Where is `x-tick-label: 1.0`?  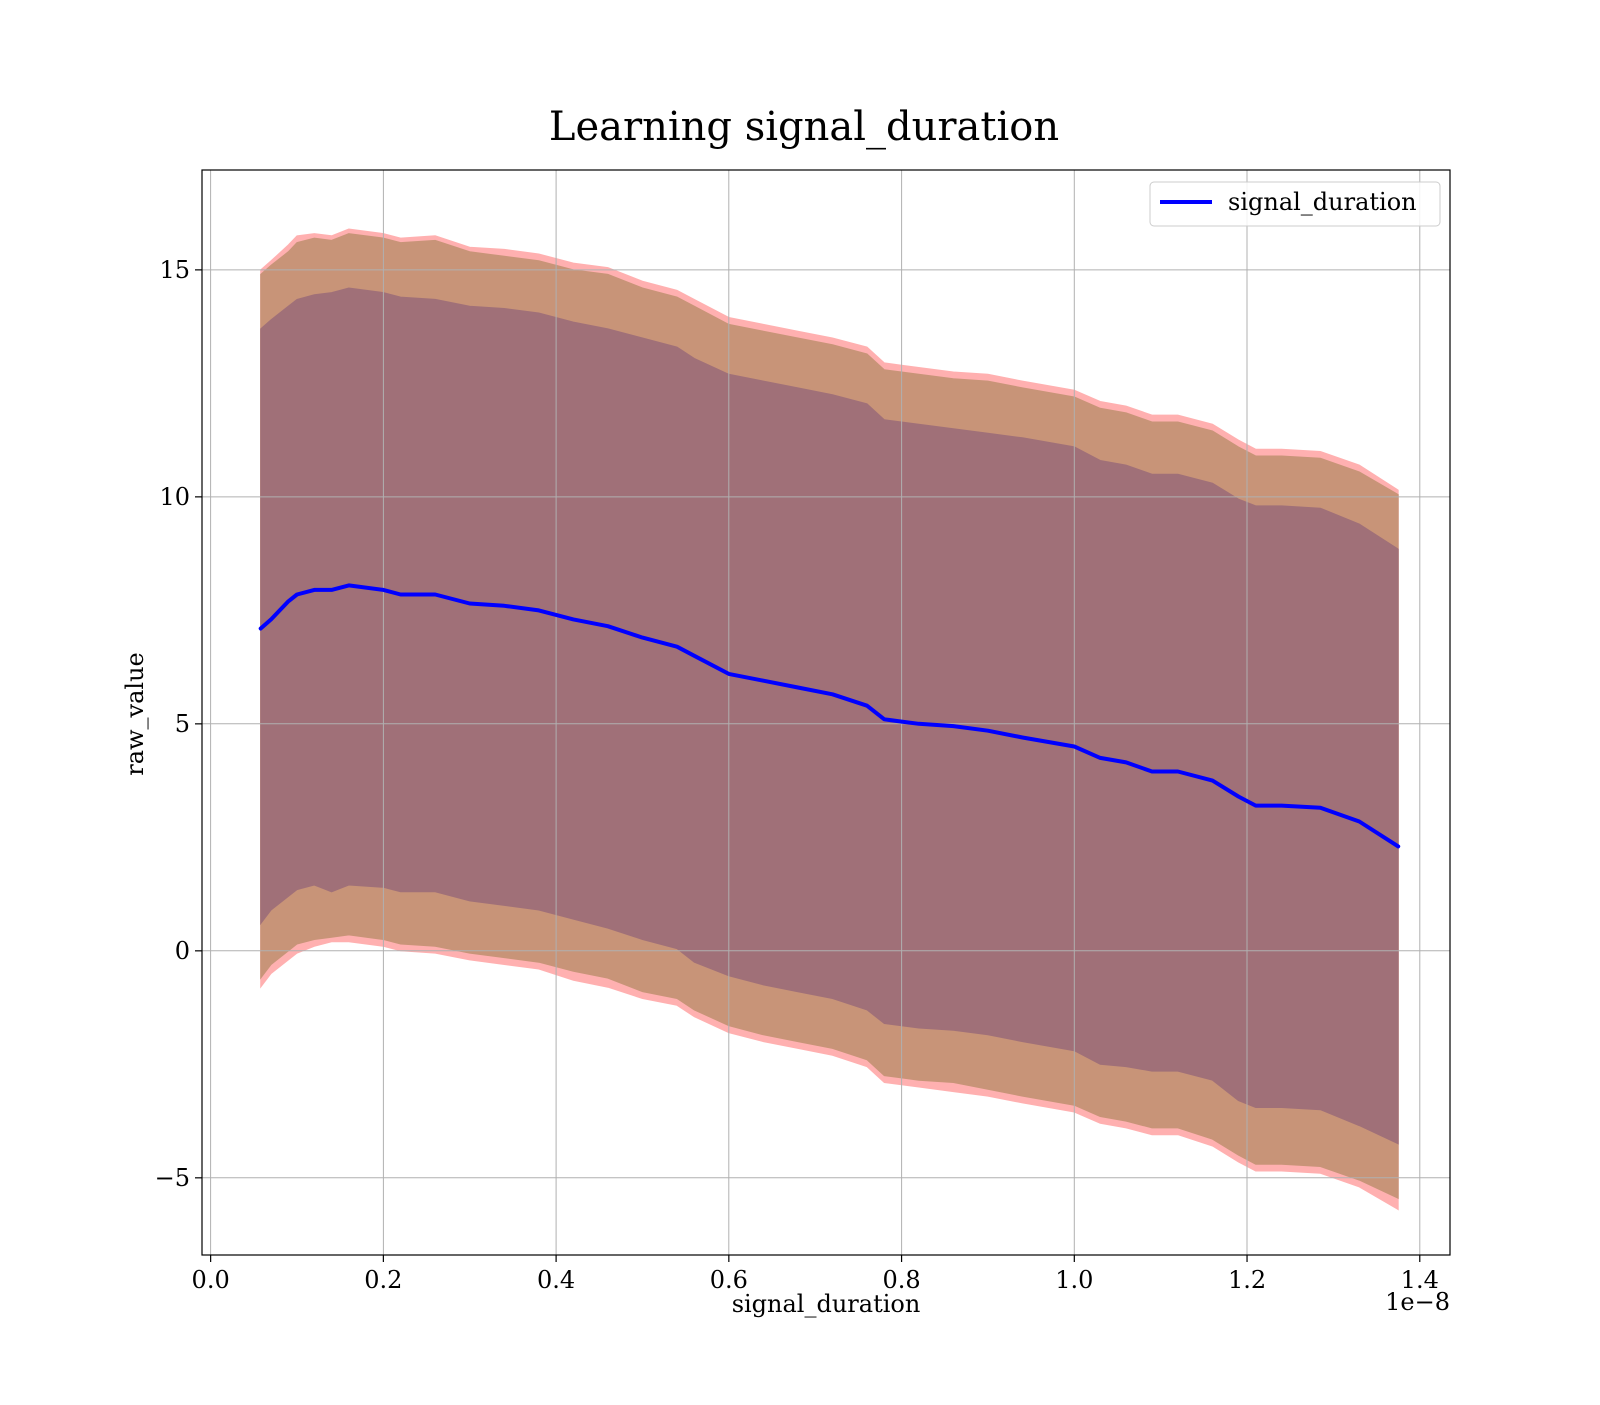
x-tick-label: 1.0 is located at coordinates (1074, 1280).